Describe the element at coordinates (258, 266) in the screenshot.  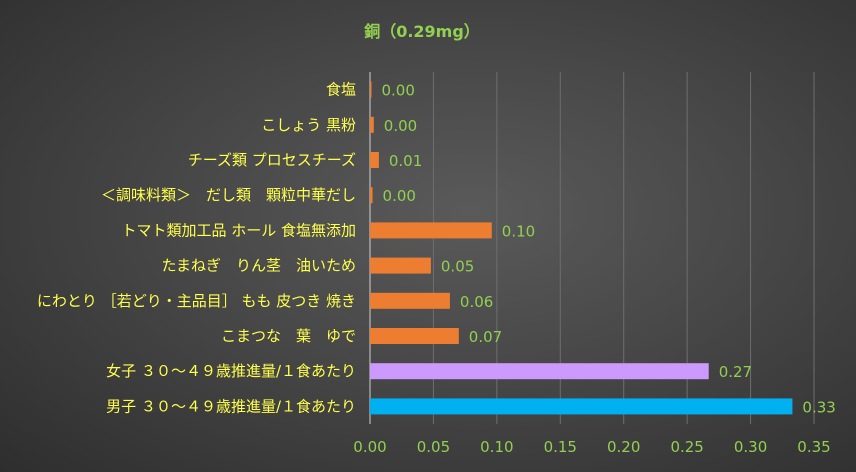
I see `category-label: たまねぎ りん茎 油いため` at that location.